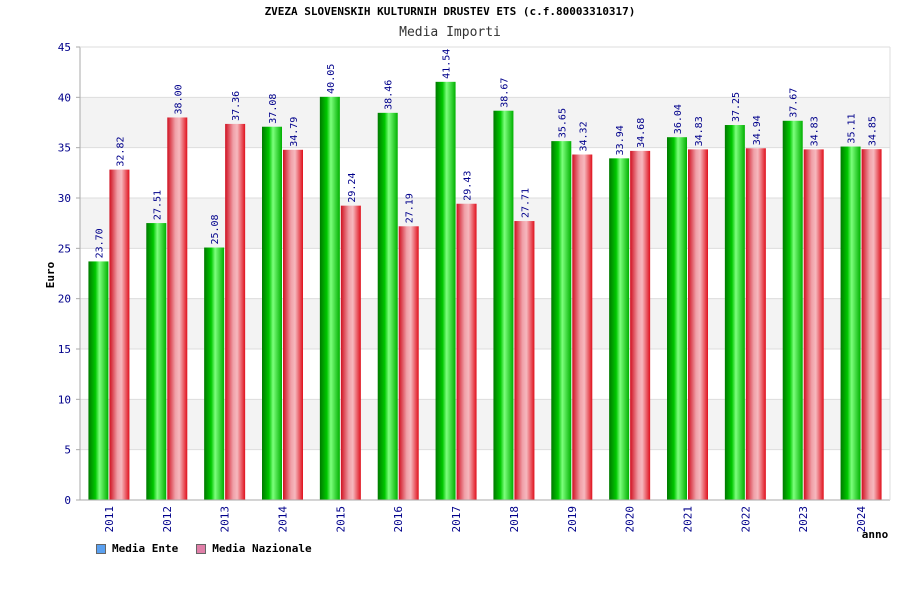 Image resolution: width=900 pixels, height=600 pixels. Describe the element at coordinates (852, 128) in the screenshot. I see `value-label: 35.11` at that location.